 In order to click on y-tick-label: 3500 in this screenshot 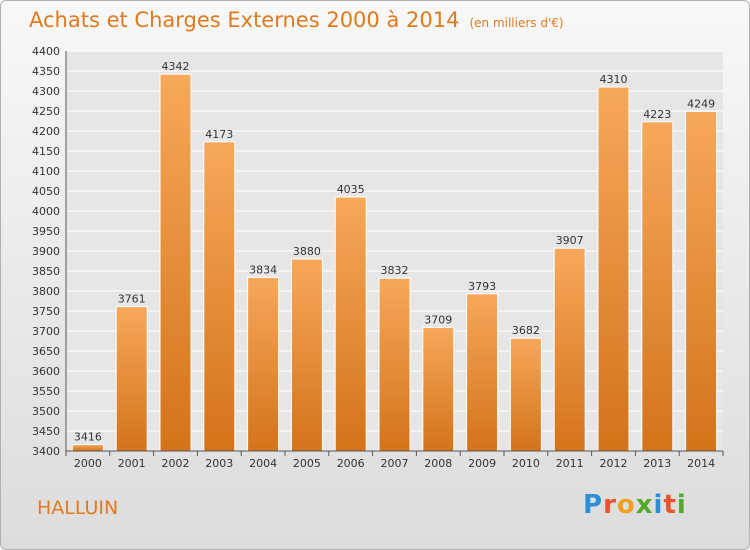, I will do `click(46, 411)`.